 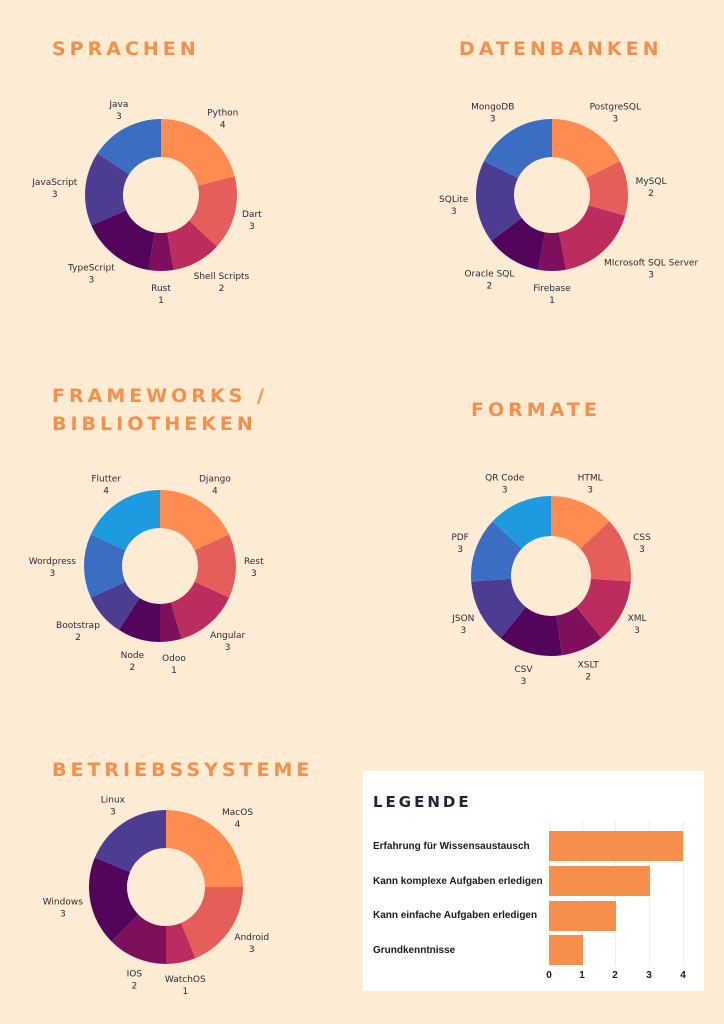 I want to click on slice-value-bootstrap: 2, so click(x=78, y=638).